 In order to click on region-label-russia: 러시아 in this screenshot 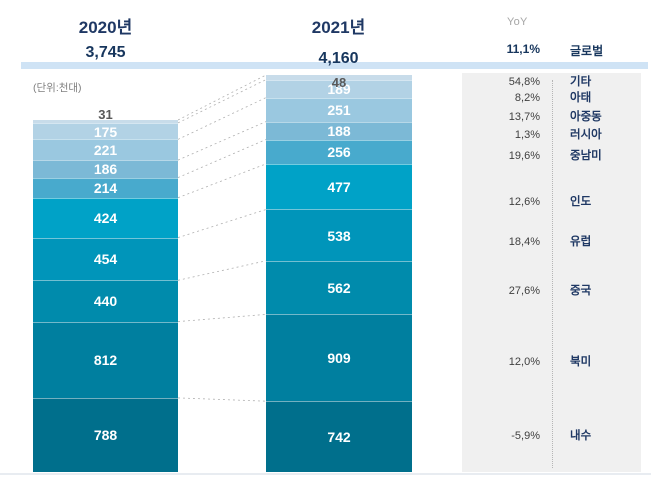, I will do `click(586, 135)`.